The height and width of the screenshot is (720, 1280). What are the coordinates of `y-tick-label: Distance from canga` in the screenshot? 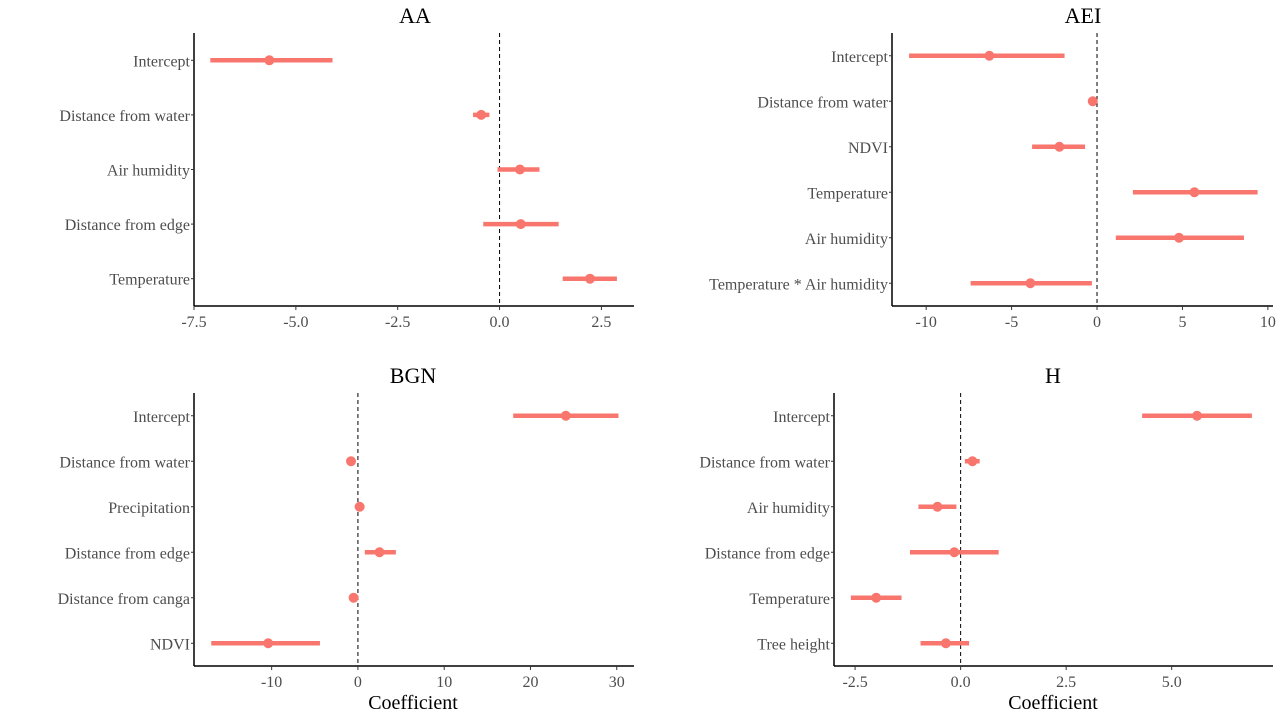 It's located at (124, 599).